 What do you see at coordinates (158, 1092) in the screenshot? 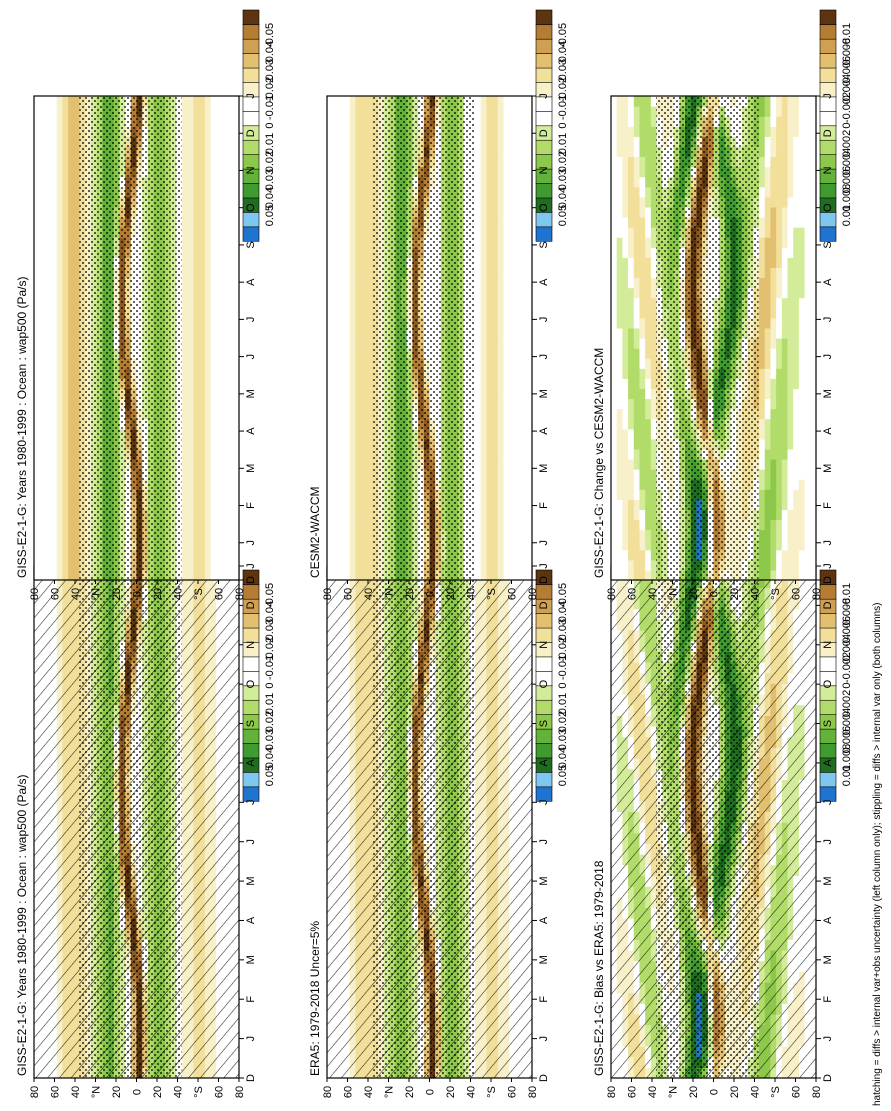
I see `lat-tick-label: 20` at bounding box center [158, 1092].